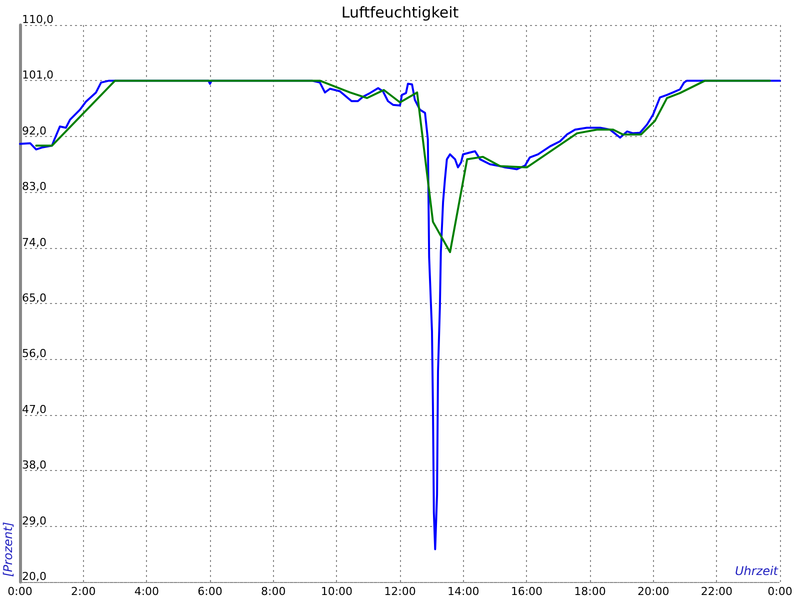 This screenshot has height=600, width=800. What do you see at coordinates (34, 521) in the screenshot?
I see `y-tick-label: 29,0` at bounding box center [34, 521].